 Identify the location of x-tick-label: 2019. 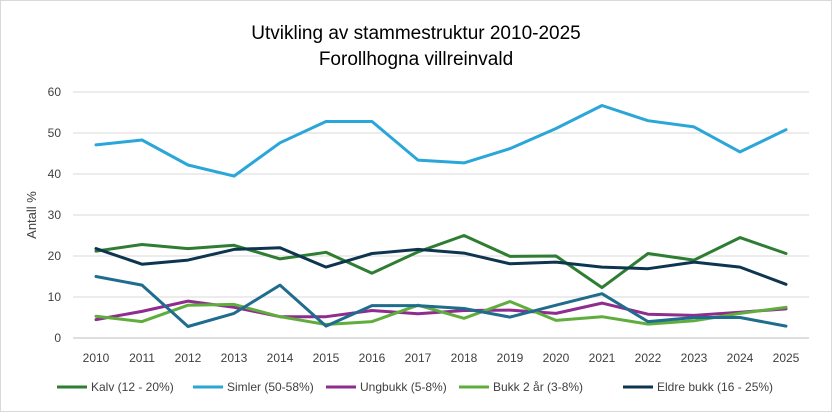
(510, 358).